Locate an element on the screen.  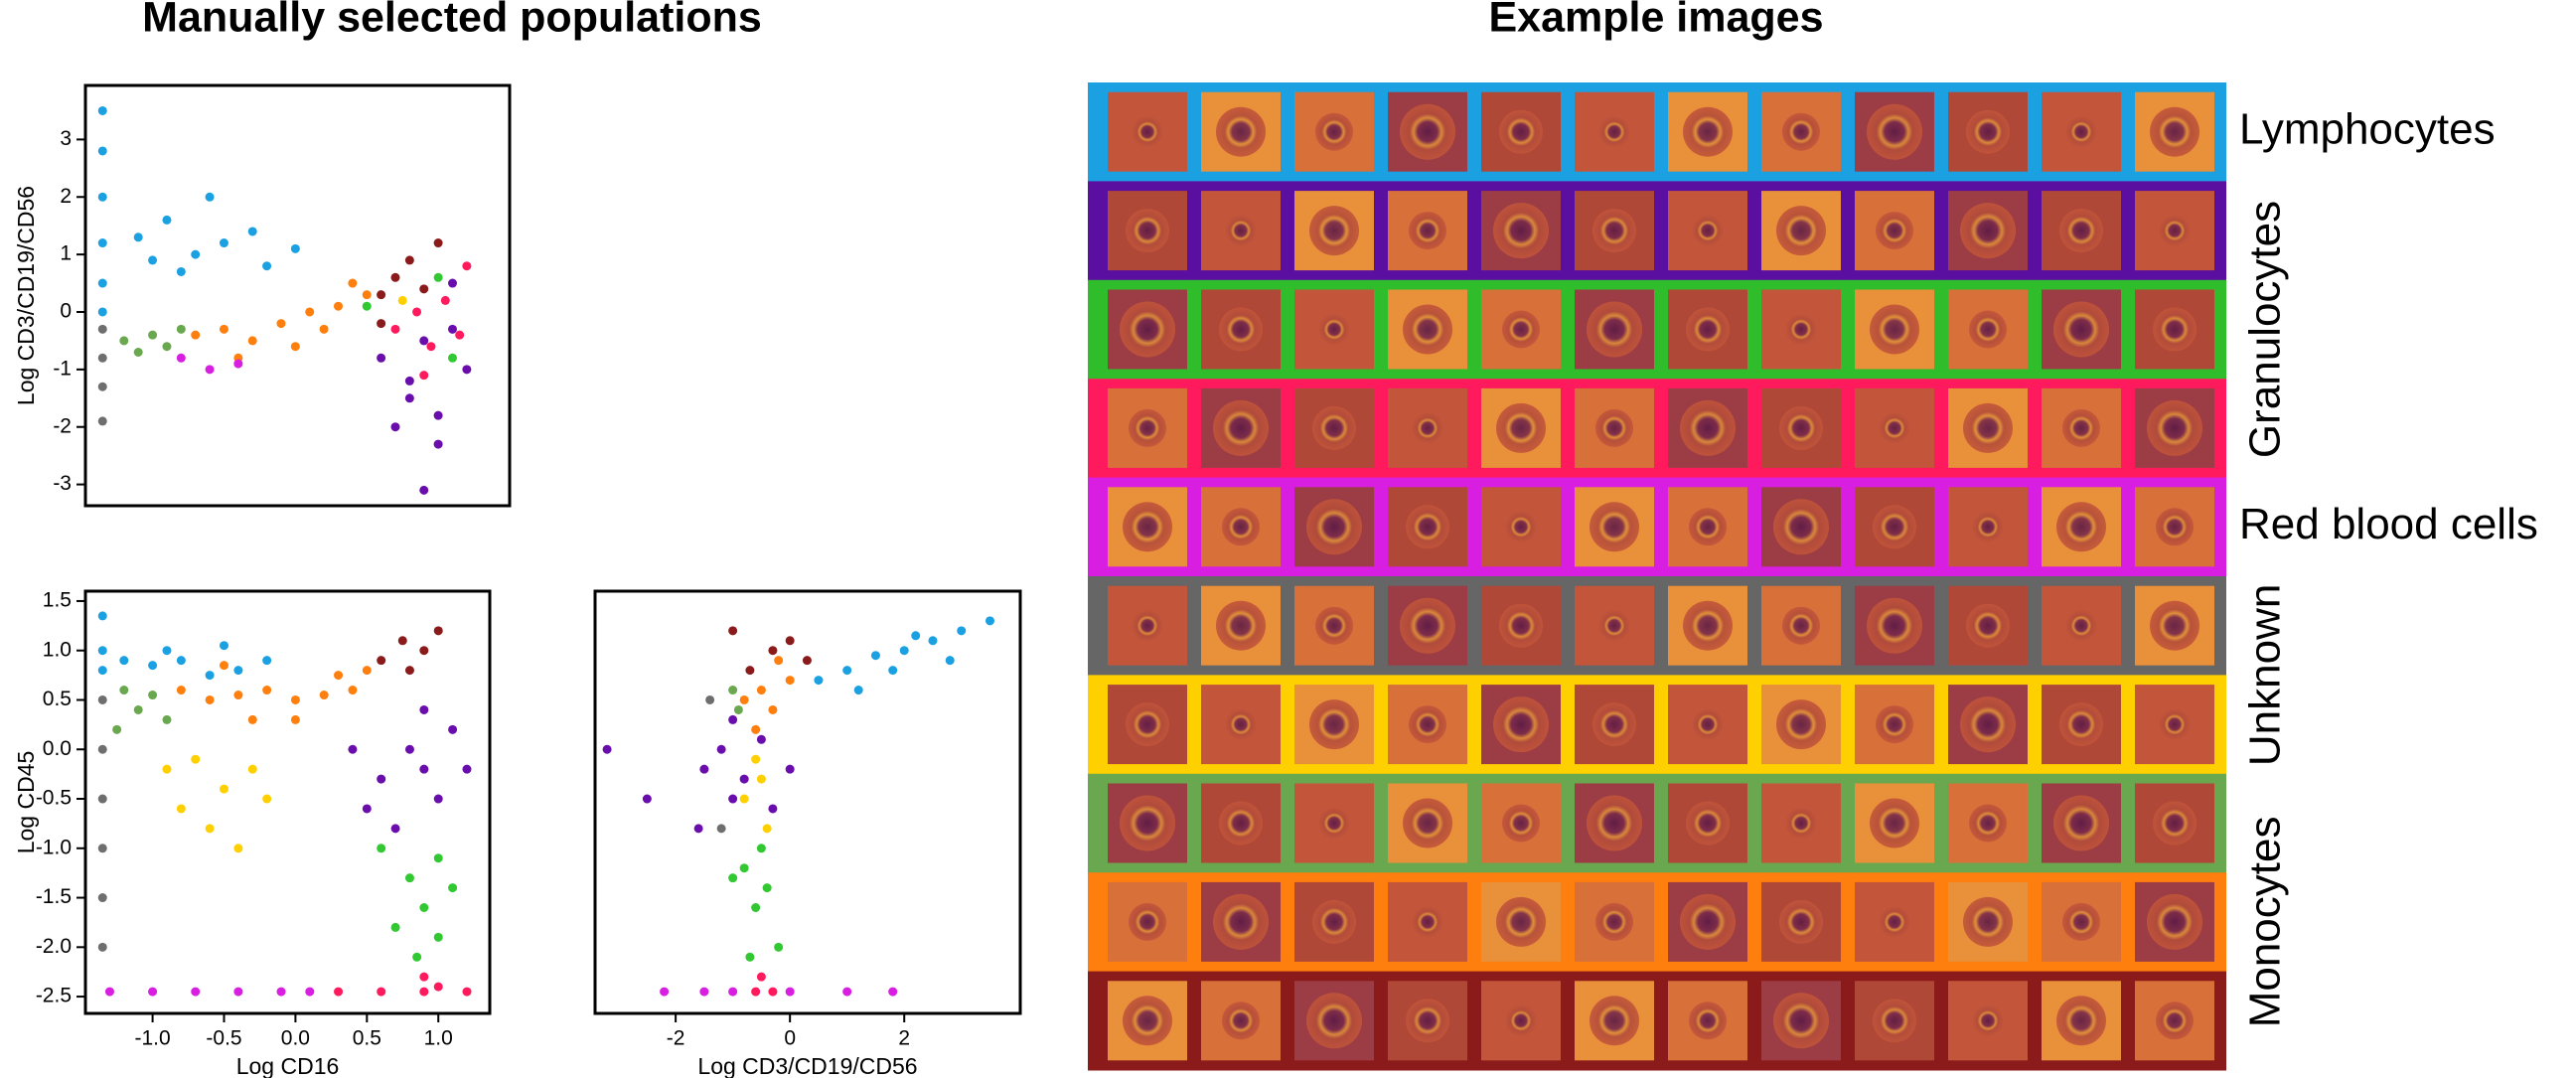
y-tick-label: -2.0 is located at coordinates (54, 946).